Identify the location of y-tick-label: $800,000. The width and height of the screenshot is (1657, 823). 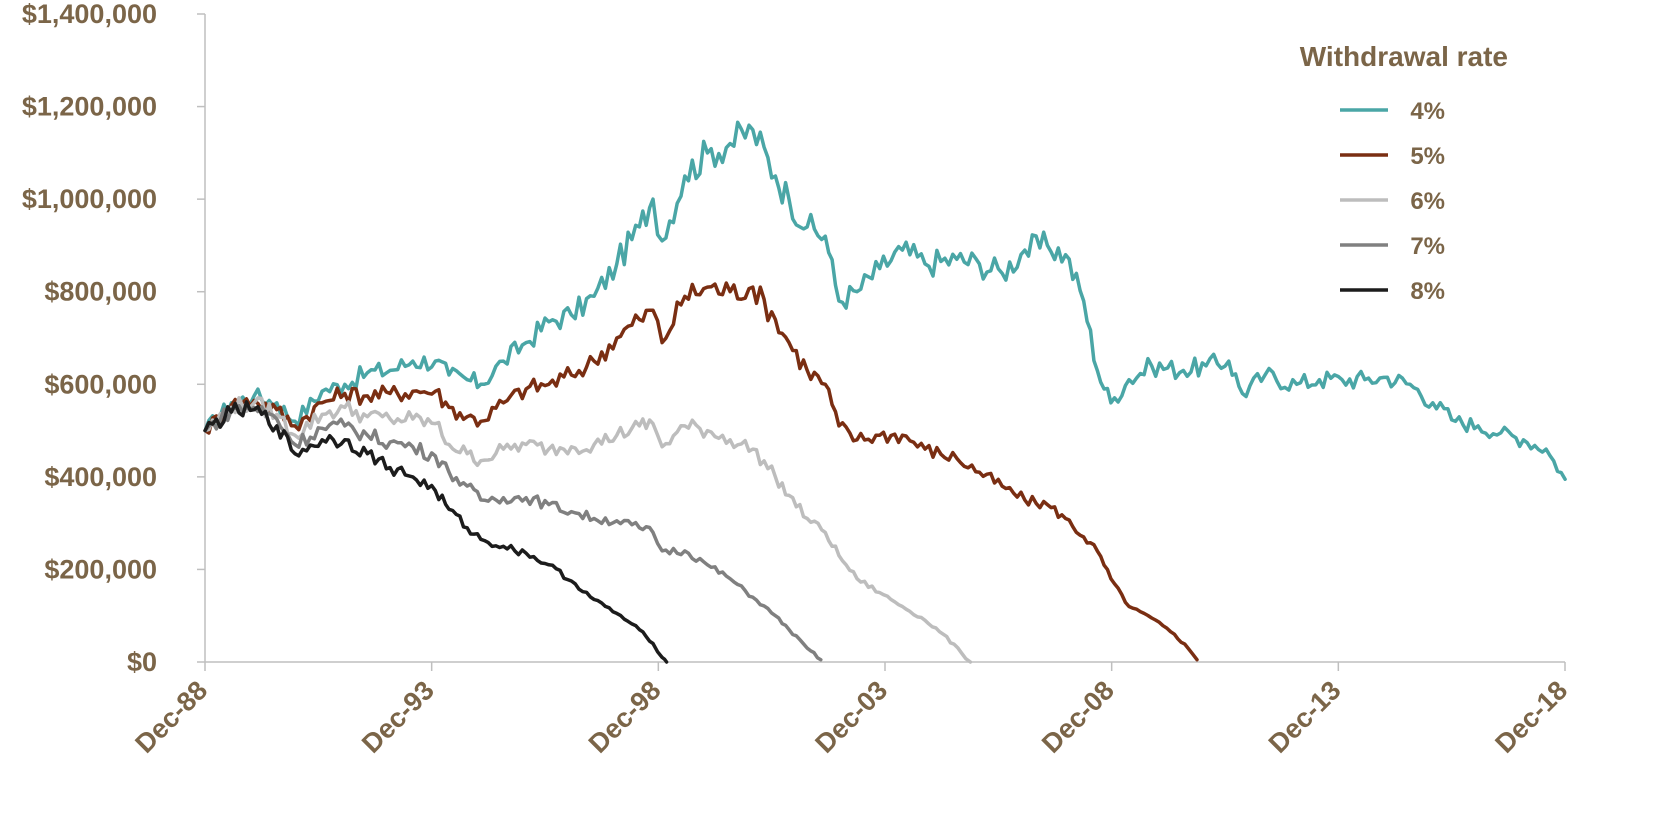
(100, 292).